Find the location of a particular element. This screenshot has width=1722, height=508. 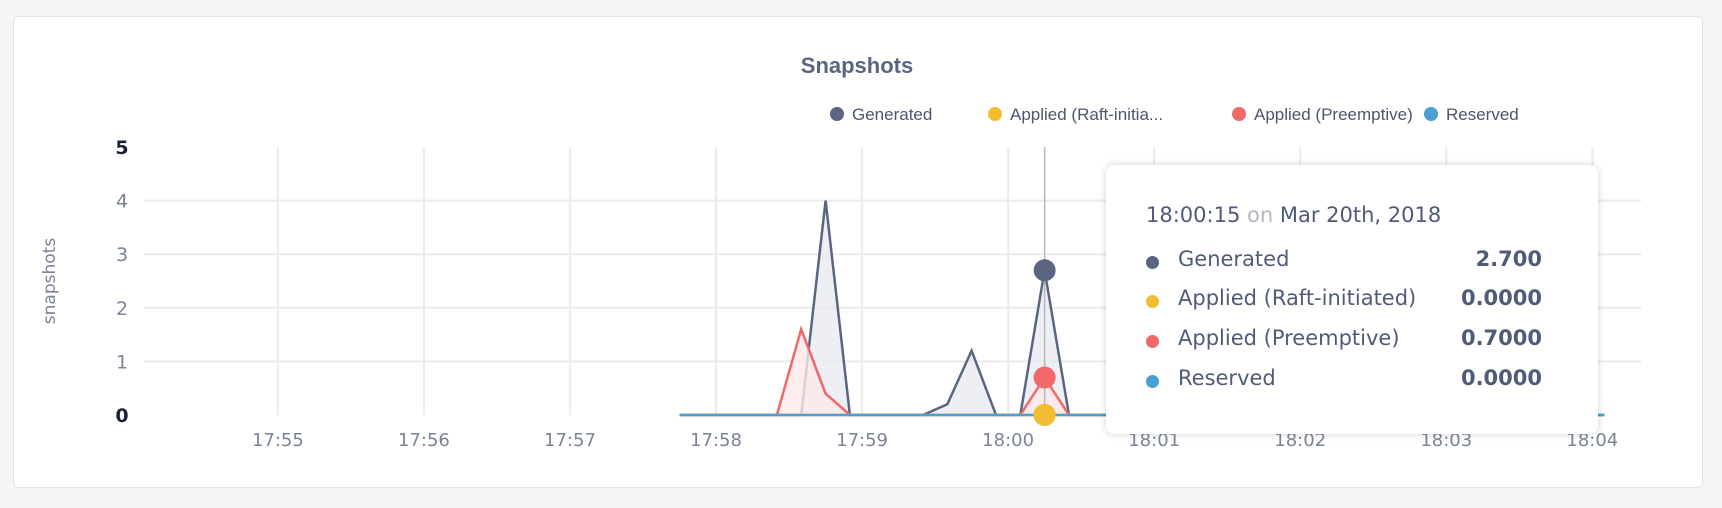

y-tick-label: 4 is located at coordinates (122, 202).